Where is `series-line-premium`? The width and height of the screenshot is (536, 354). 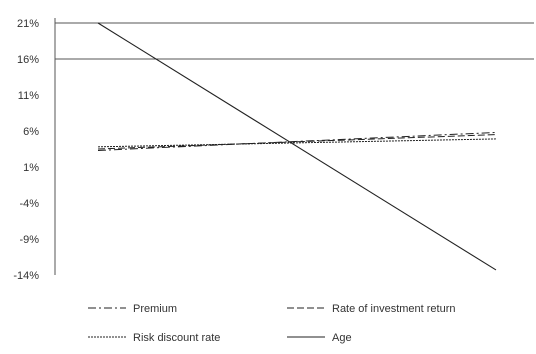 series-line-premium is located at coordinates (297, 141).